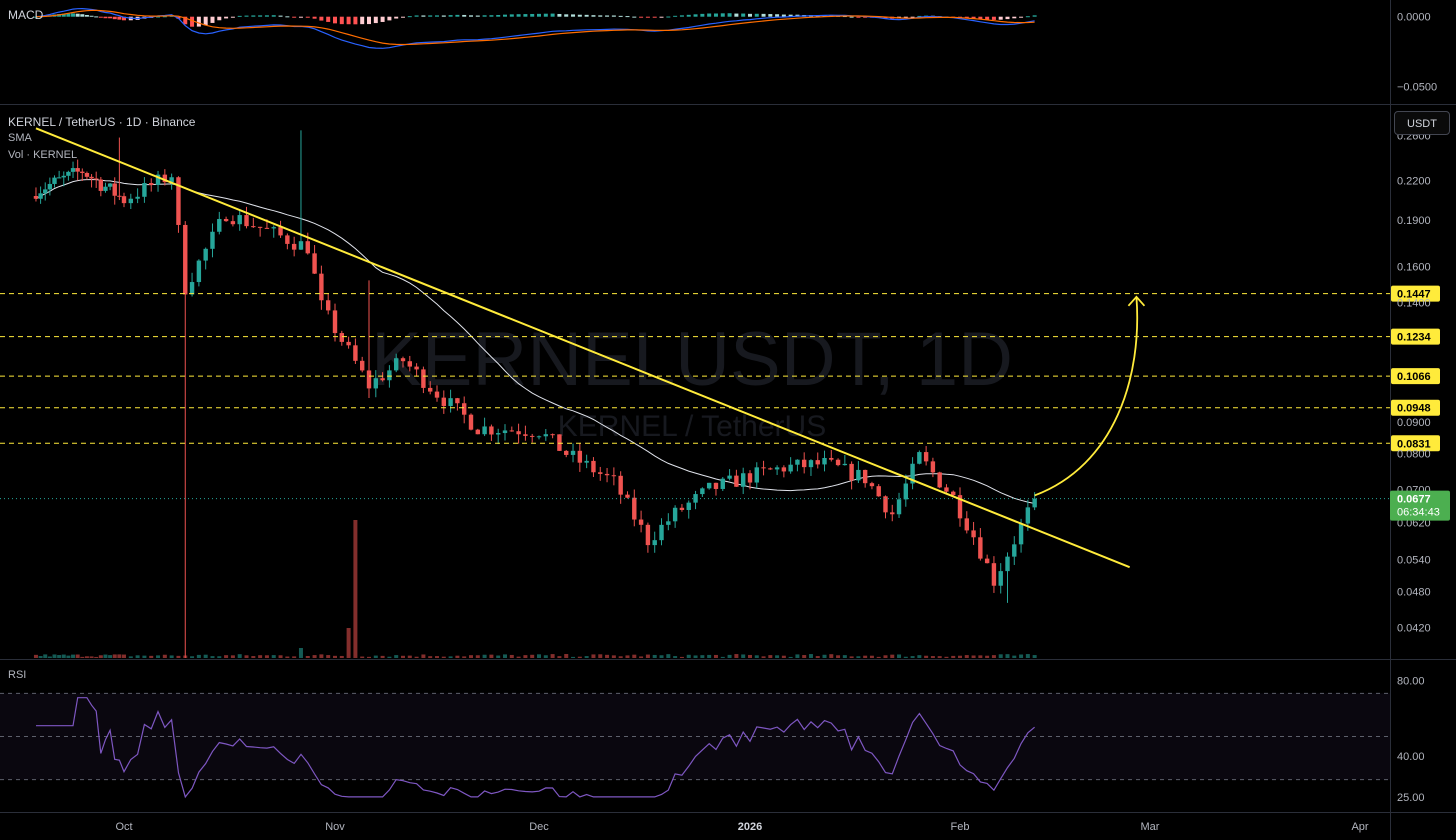 Image resolution: width=1456 pixels, height=840 pixels. Describe the element at coordinates (20, 138) in the screenshot. I see `sma-legend: SMA` at that location.